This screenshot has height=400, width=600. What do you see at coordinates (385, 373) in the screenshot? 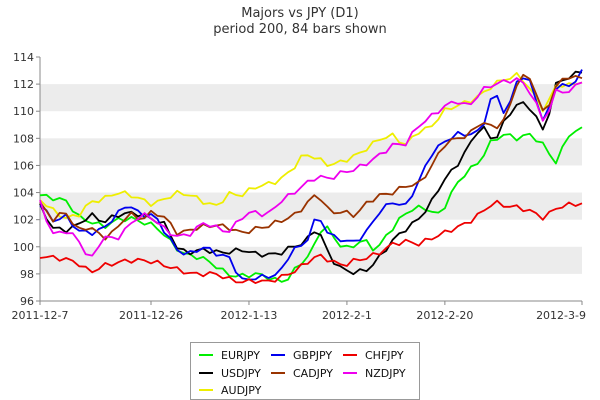
I see `legend-label: NZDJPY` at bounding box center [385, 373].